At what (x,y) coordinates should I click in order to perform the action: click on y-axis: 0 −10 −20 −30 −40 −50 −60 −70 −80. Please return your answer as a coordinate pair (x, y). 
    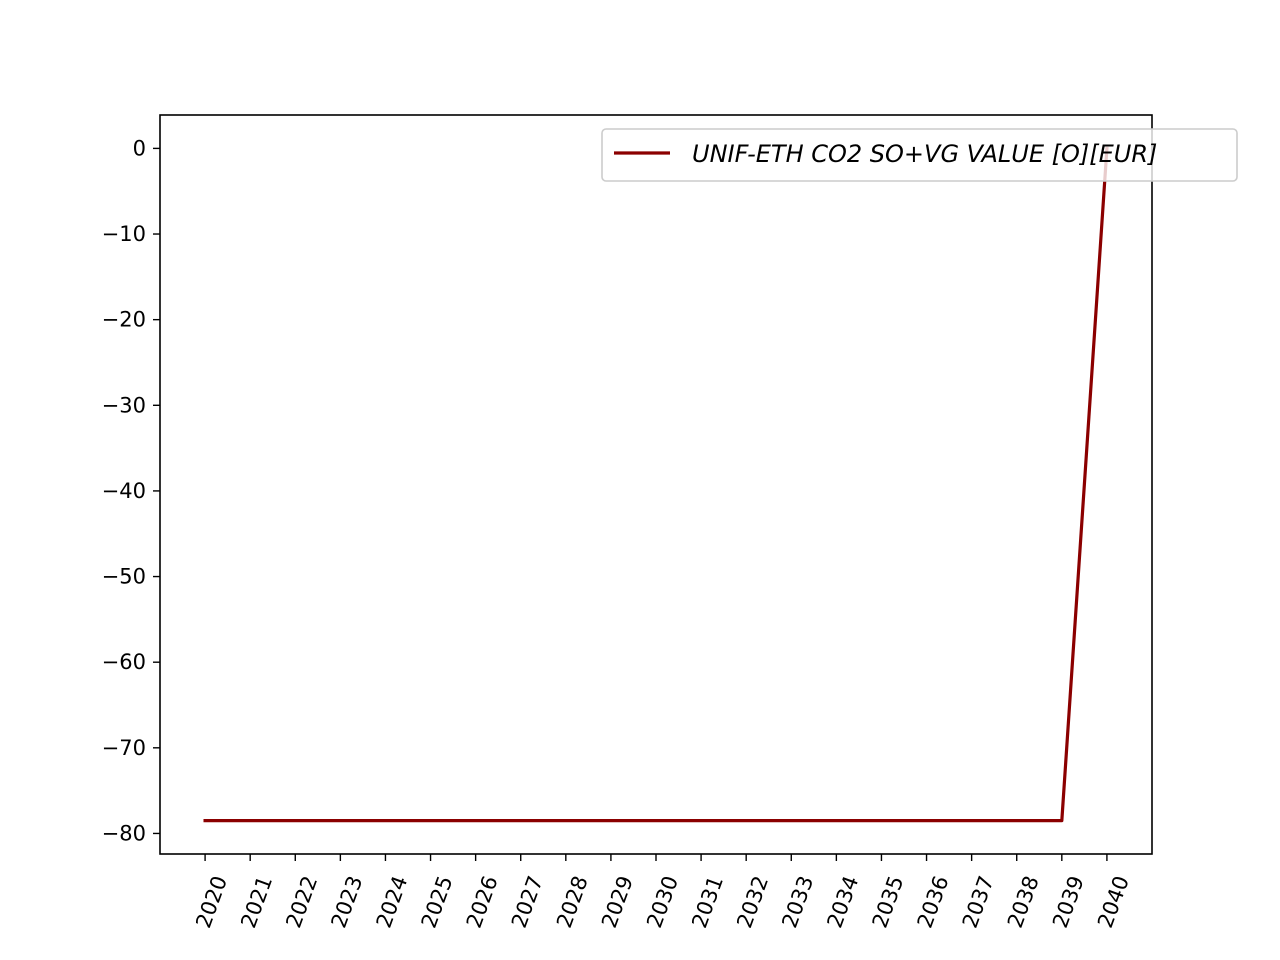
    Looking at the image, I should click on (131, 490).